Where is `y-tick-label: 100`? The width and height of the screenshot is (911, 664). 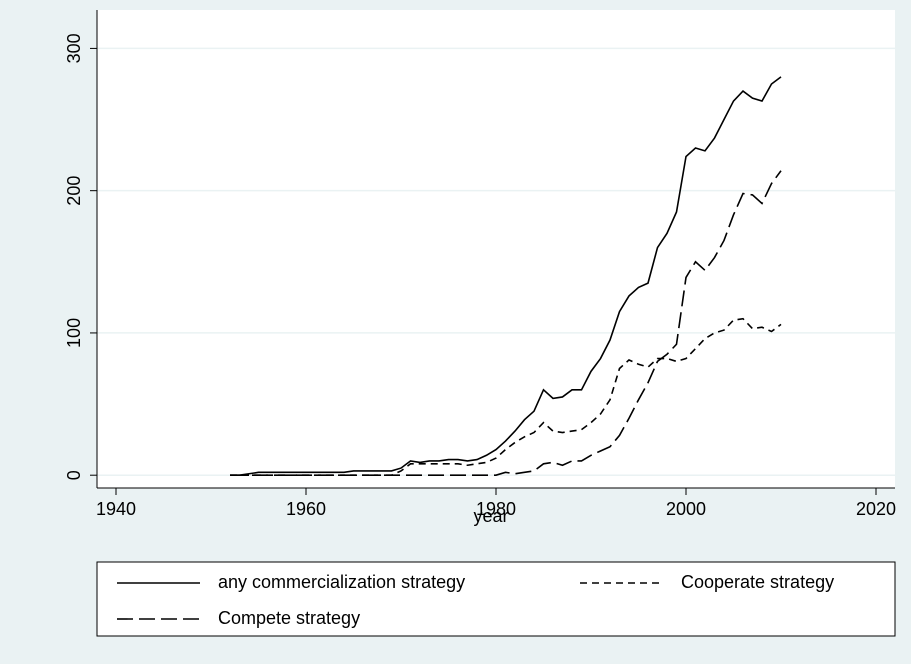 y-tick-label: 100 is located at coordinates (74, 333).